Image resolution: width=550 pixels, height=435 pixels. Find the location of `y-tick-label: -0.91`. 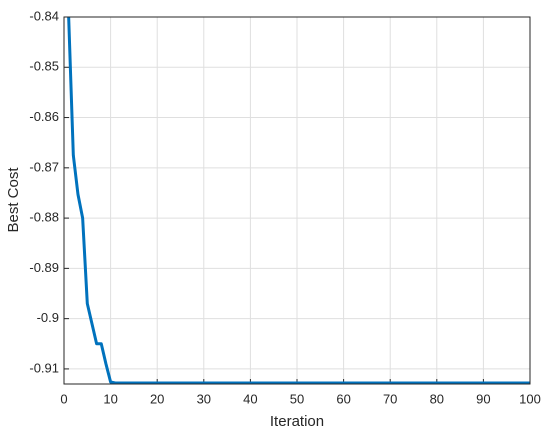

y-tick-label: -0.91 is located at coordinates (44, 367).